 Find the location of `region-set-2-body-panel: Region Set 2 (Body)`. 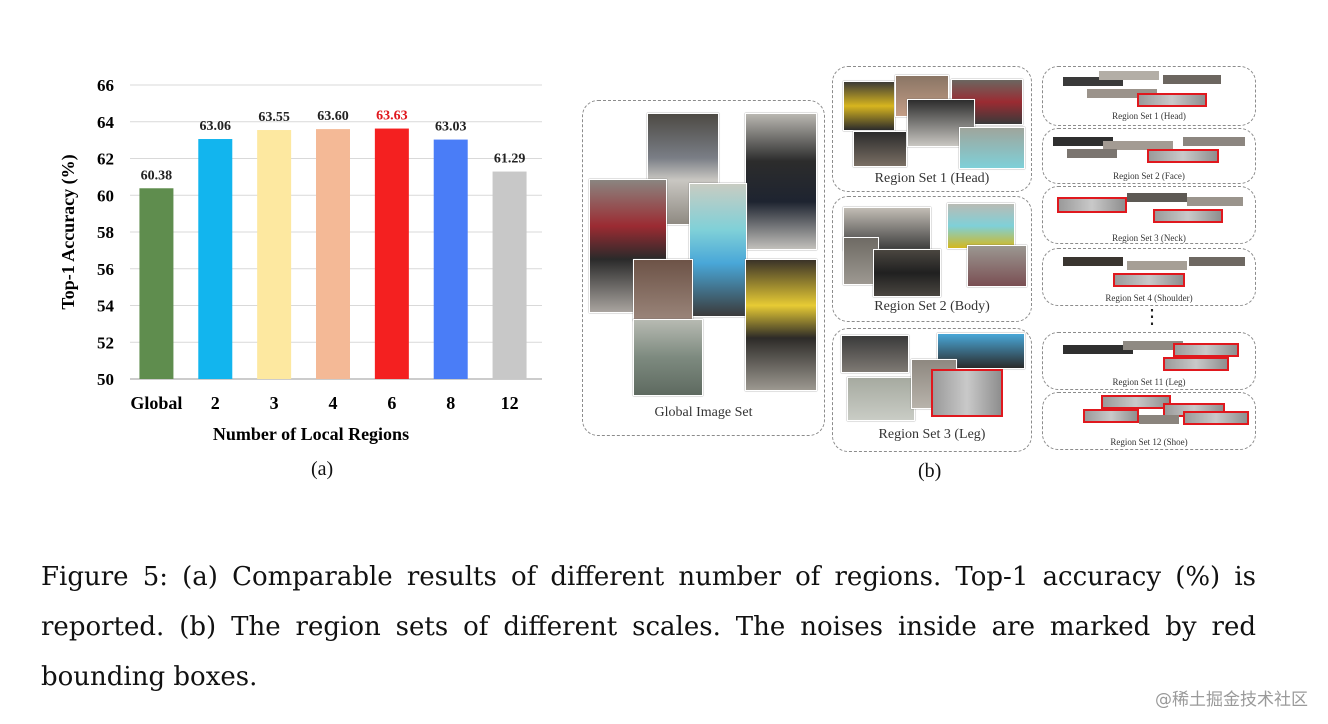

region-set-2-body-panel: Region Set 2 (Body) is located at coordinates (932, 259).